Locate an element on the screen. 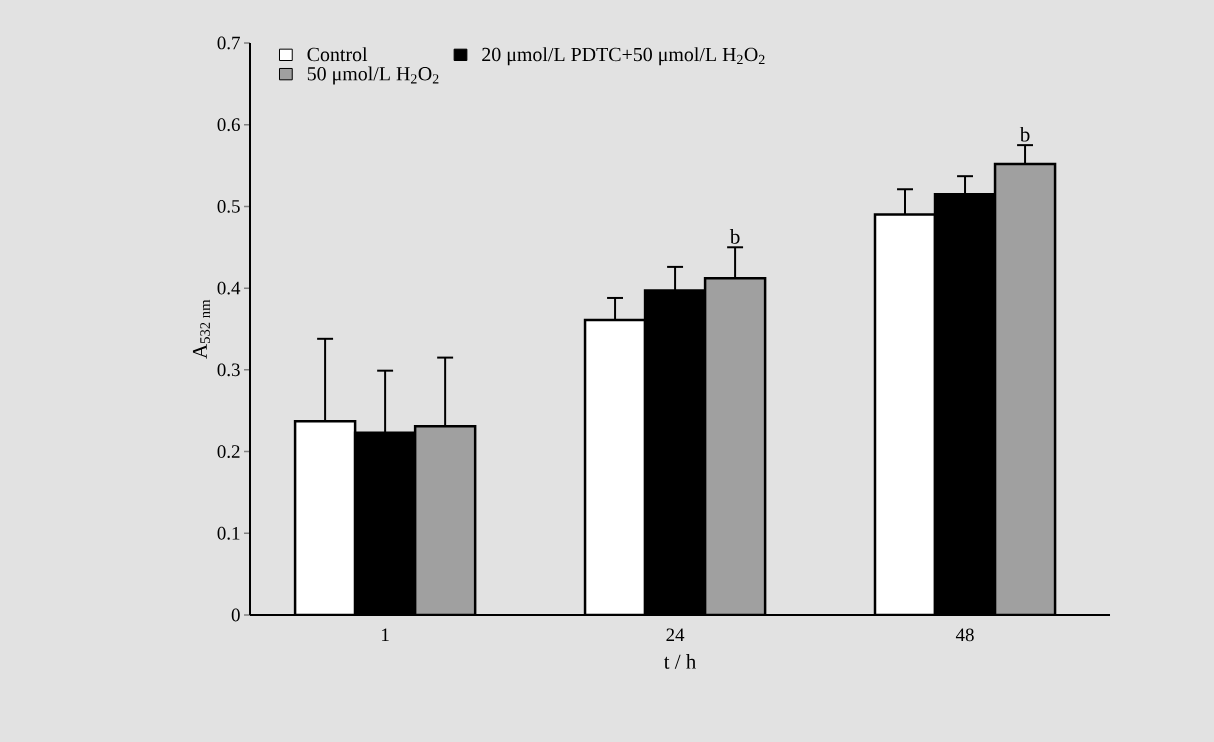 The height and width of the screenshot is (742, 1214). y-tick-label: 0.7 is located at coordinates (228, 43).